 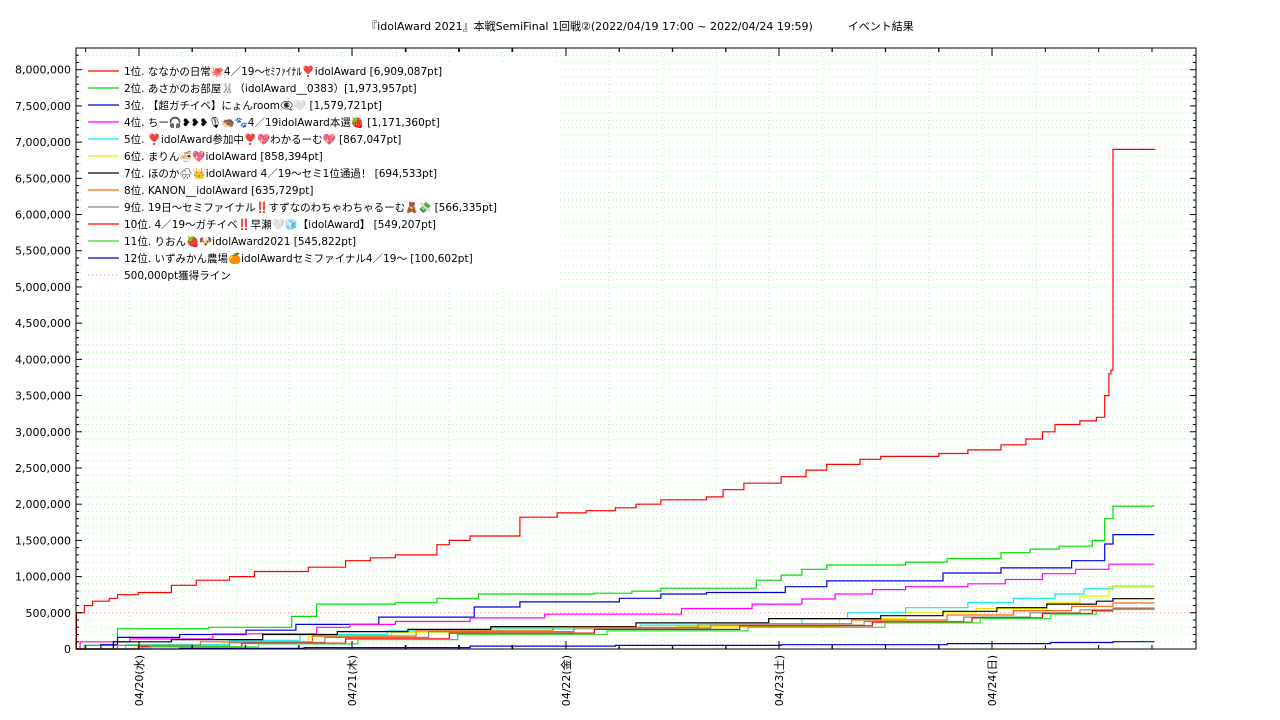 What do you see at coordinates (67, 649) in the screenshot?
I see `y-tick-label: 0` at bounding box center [67, 649].